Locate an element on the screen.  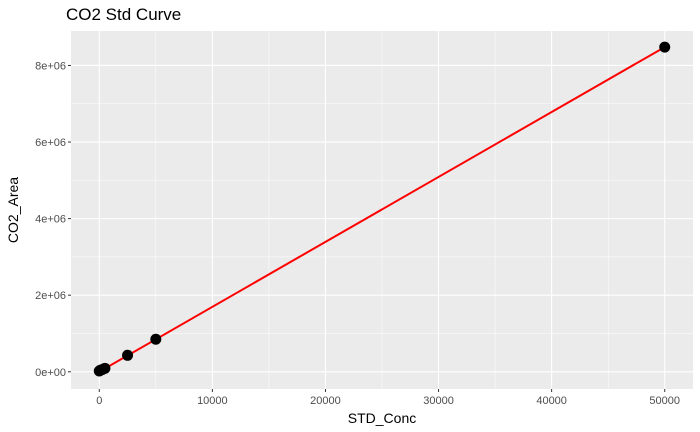
y-tick-label: 2e+06 is located at coordinates (50, 296).